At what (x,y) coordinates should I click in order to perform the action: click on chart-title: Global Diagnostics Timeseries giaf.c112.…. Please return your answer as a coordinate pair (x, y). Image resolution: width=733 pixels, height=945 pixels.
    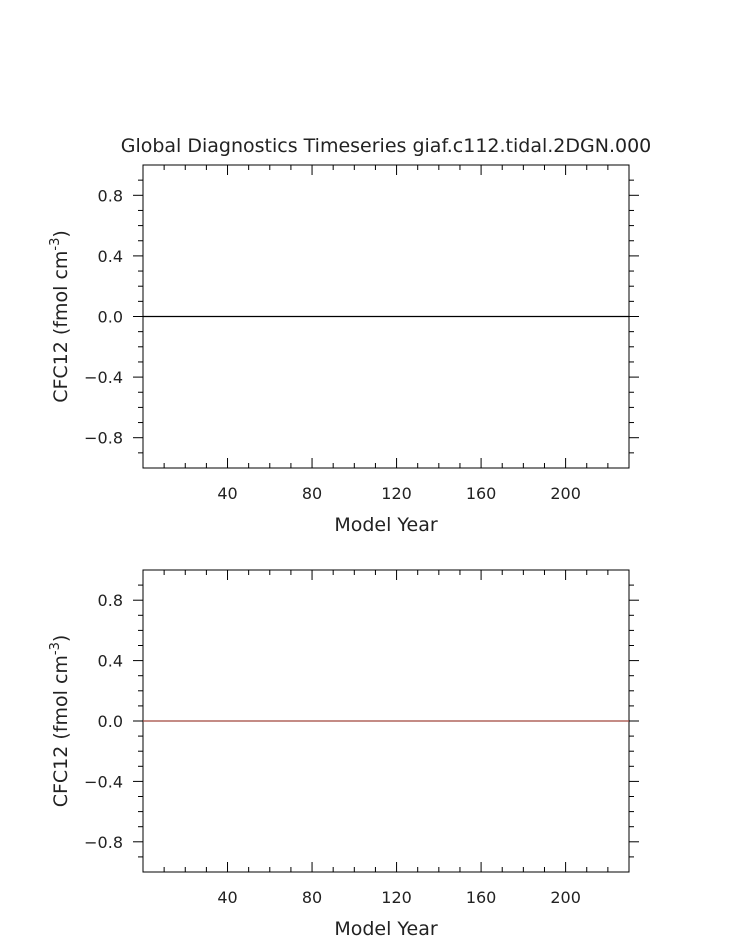
    Looking at the image, I should click on (386, 146).